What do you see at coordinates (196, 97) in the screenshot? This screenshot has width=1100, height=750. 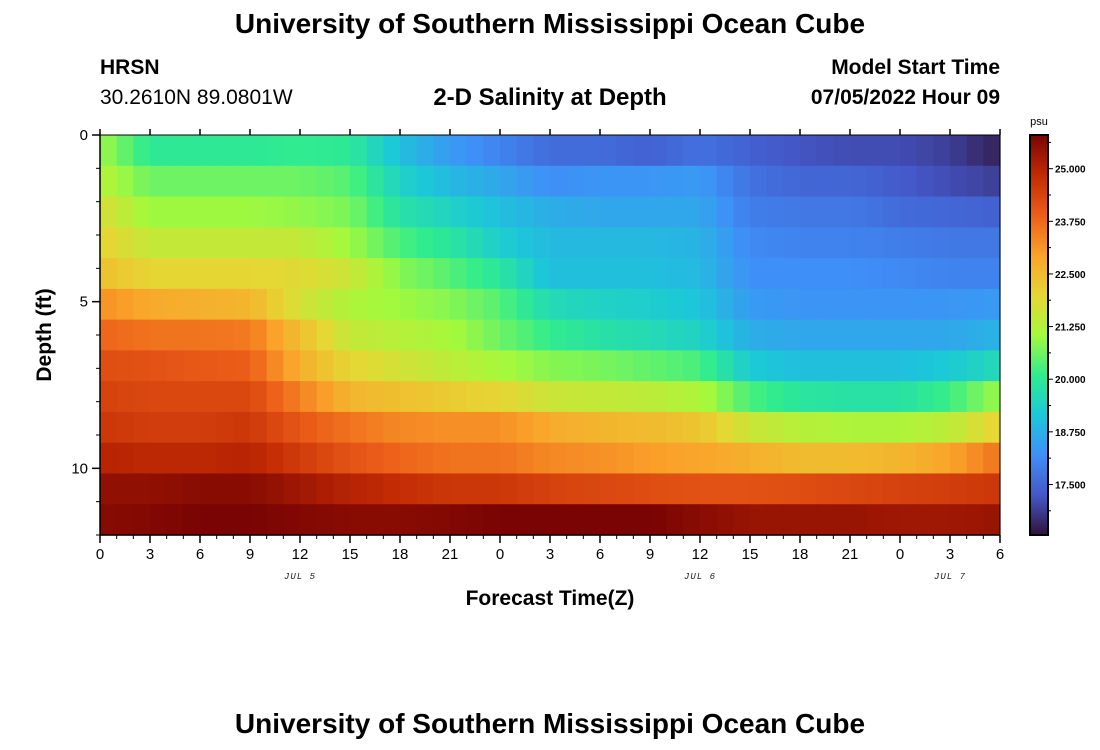 I see `station-coordinates: 30.2610N 89.0801W` at bounding box center [196, 97].